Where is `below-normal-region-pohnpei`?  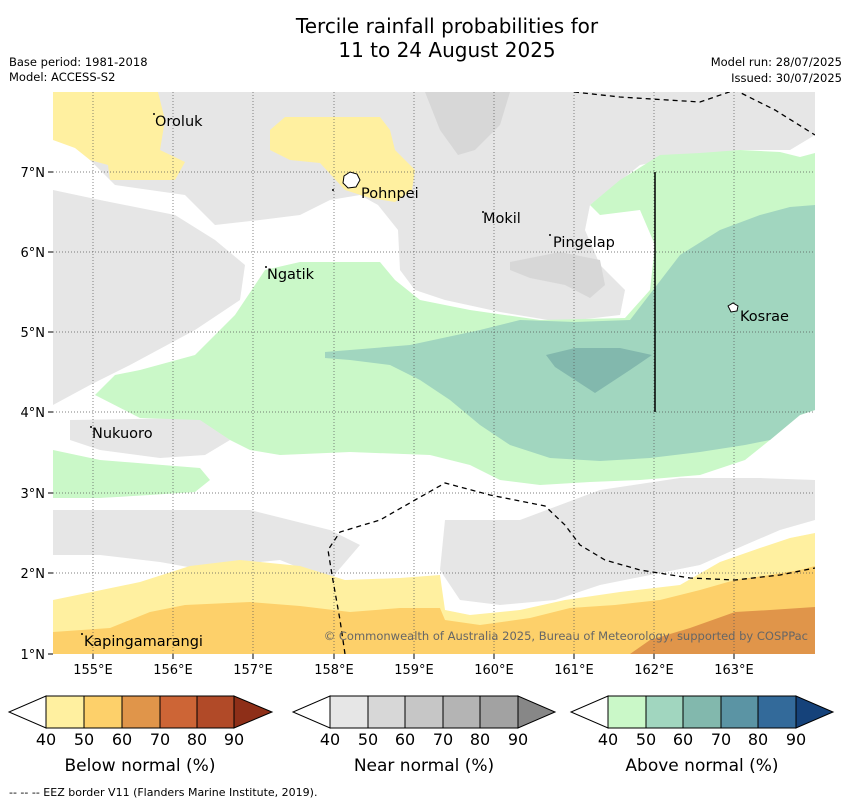
below-normal-region-pohnpei is located at coordinates (342, 159).